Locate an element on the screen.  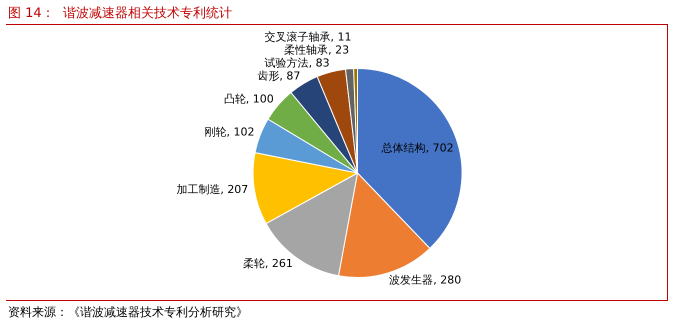
slice-label: 柔性轴承, 23 is located at coordinates (317, 50).